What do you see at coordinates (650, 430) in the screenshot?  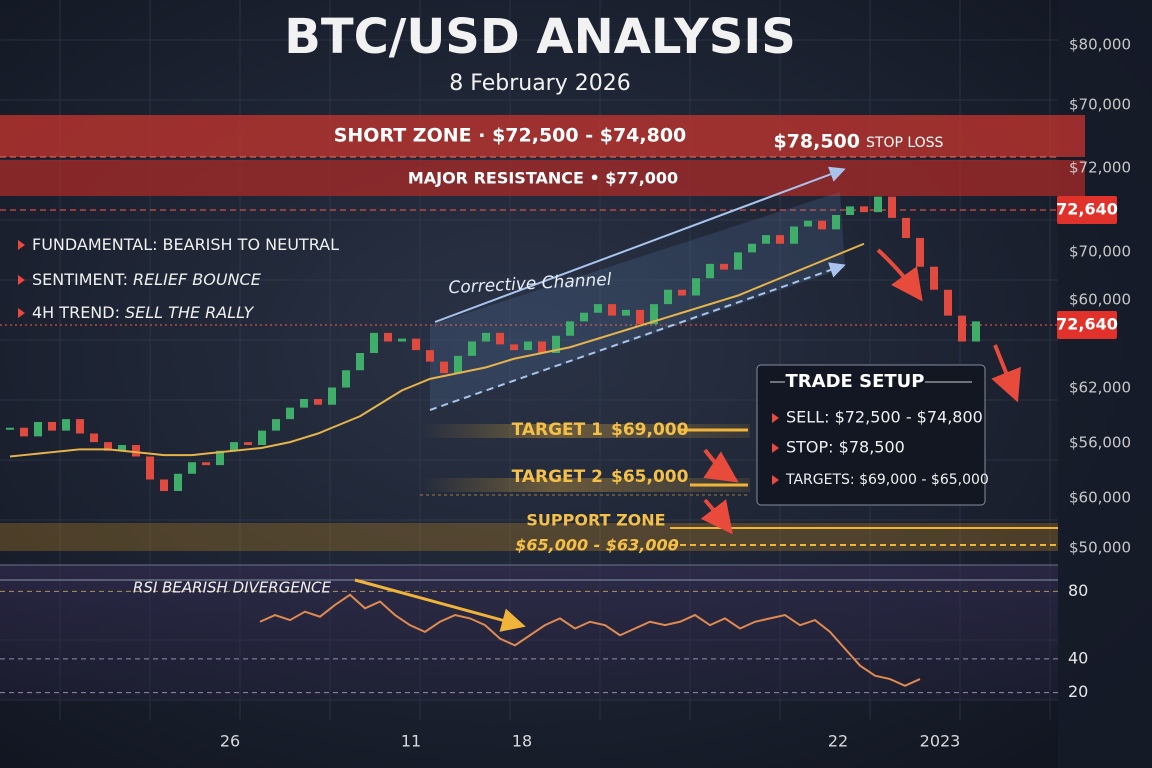 I see `target-price: $69,000` at bounding box center [650, 430].